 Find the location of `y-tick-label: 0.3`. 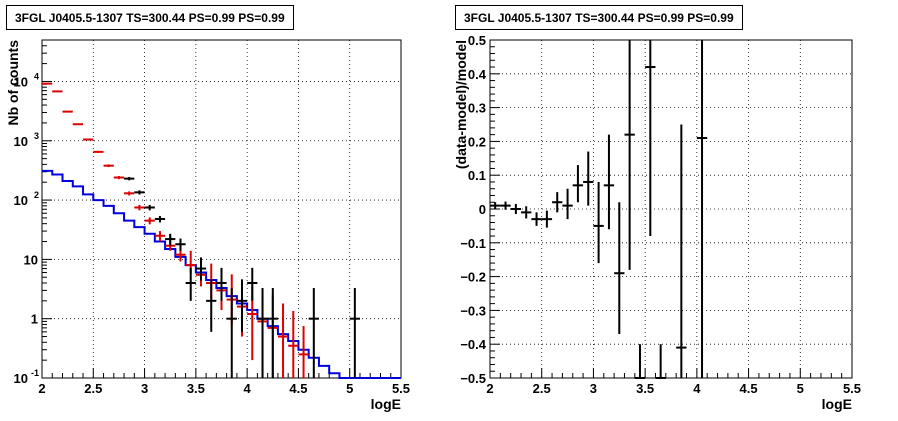

y-tick-label: 0.3 is located at coordinates (477, 108).